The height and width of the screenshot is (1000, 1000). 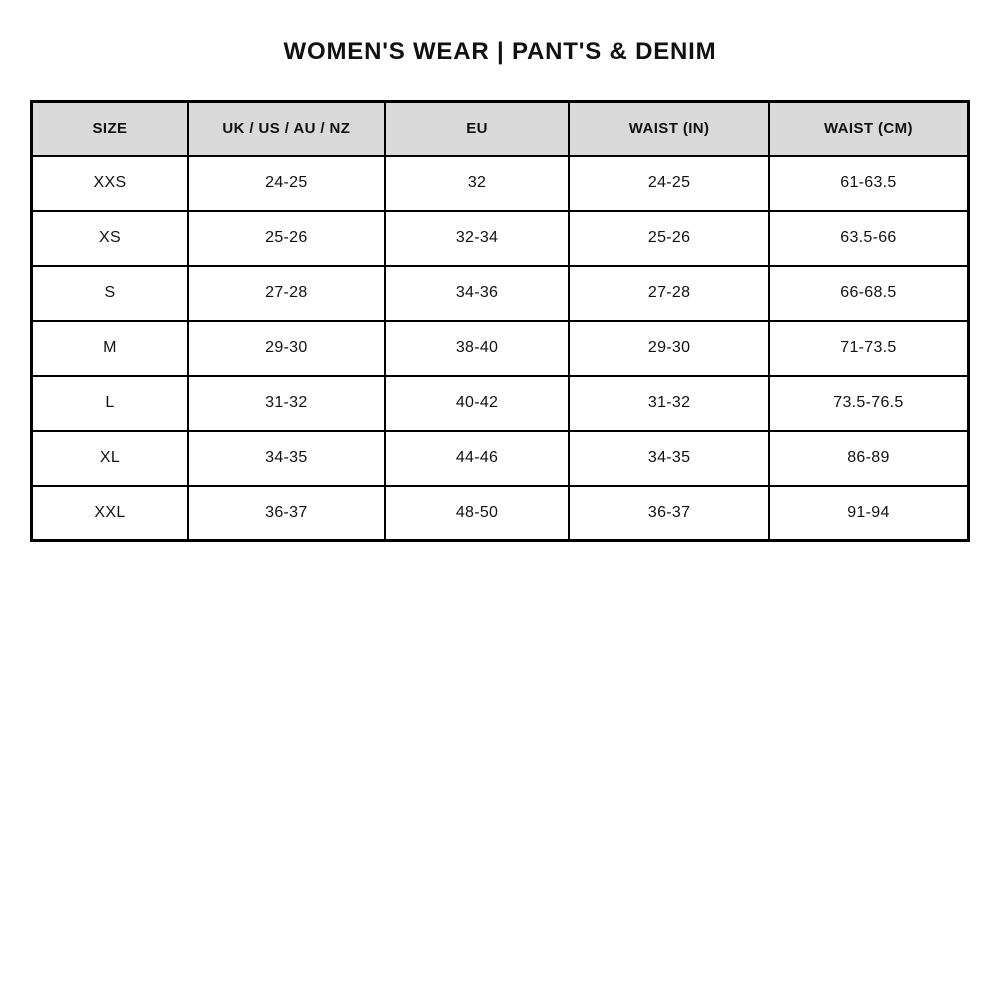 What do you see at coordinates (477, 238) in the screenshot?
I see `cell-eu: 32-34` at bounding box center [477, 238].